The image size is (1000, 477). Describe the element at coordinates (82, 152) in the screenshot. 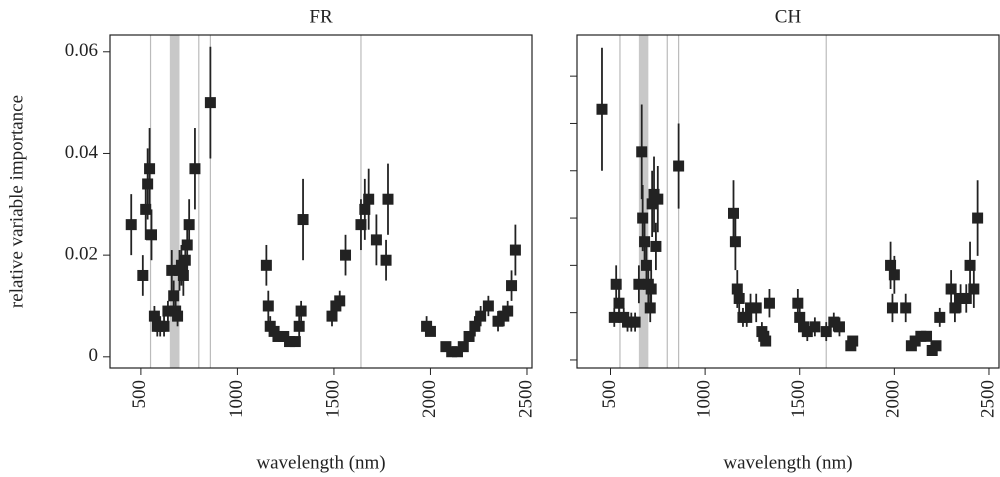

I see `y-tick-label: 0.04` at that location.